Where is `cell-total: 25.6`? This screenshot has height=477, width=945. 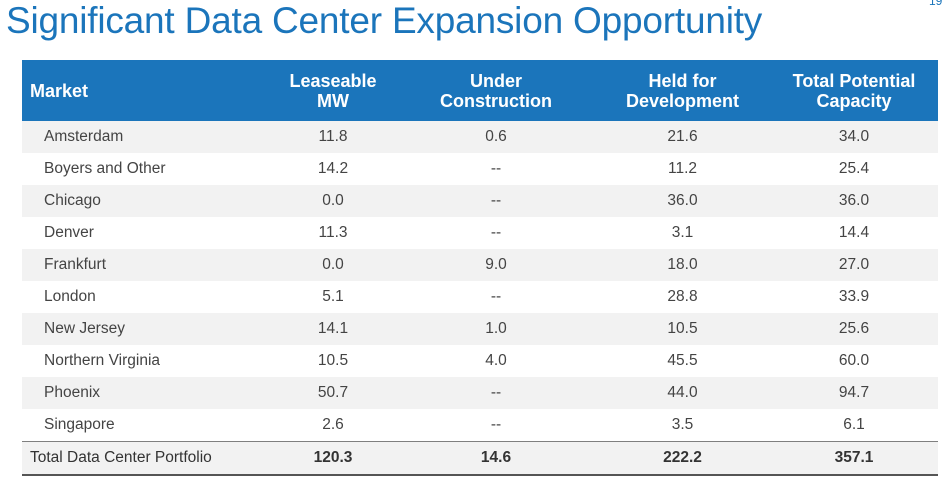 cell-total: 25.6 is located at coordinates (854, 329).